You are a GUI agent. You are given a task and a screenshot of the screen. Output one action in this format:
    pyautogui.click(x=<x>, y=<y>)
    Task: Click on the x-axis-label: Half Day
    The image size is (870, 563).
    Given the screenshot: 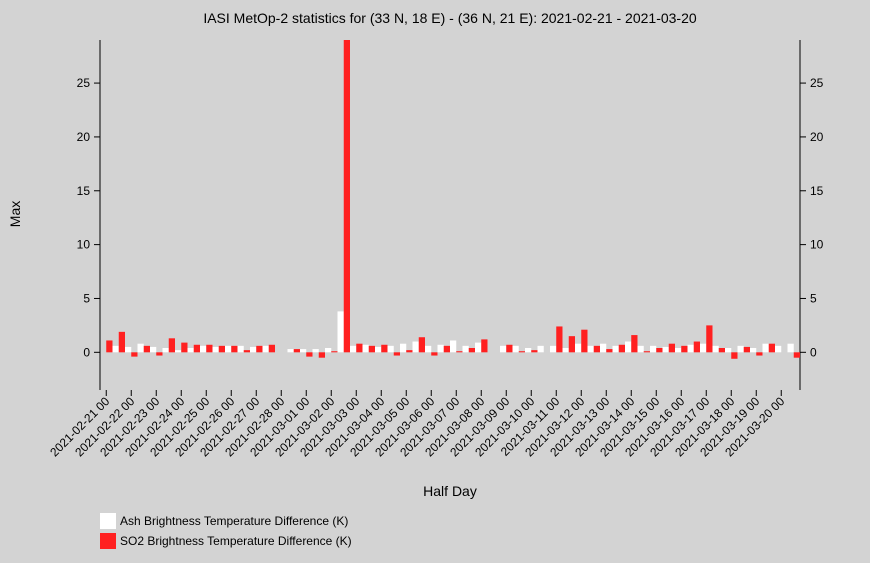 What is the action you would take?
    pyautogui.click(x=450, y=491)
    